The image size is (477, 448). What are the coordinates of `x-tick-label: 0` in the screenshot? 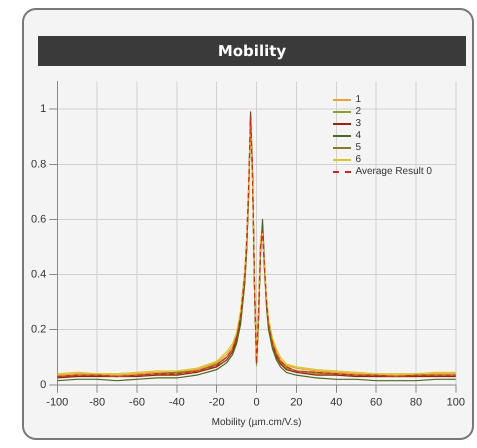 It's located at (256, 402).